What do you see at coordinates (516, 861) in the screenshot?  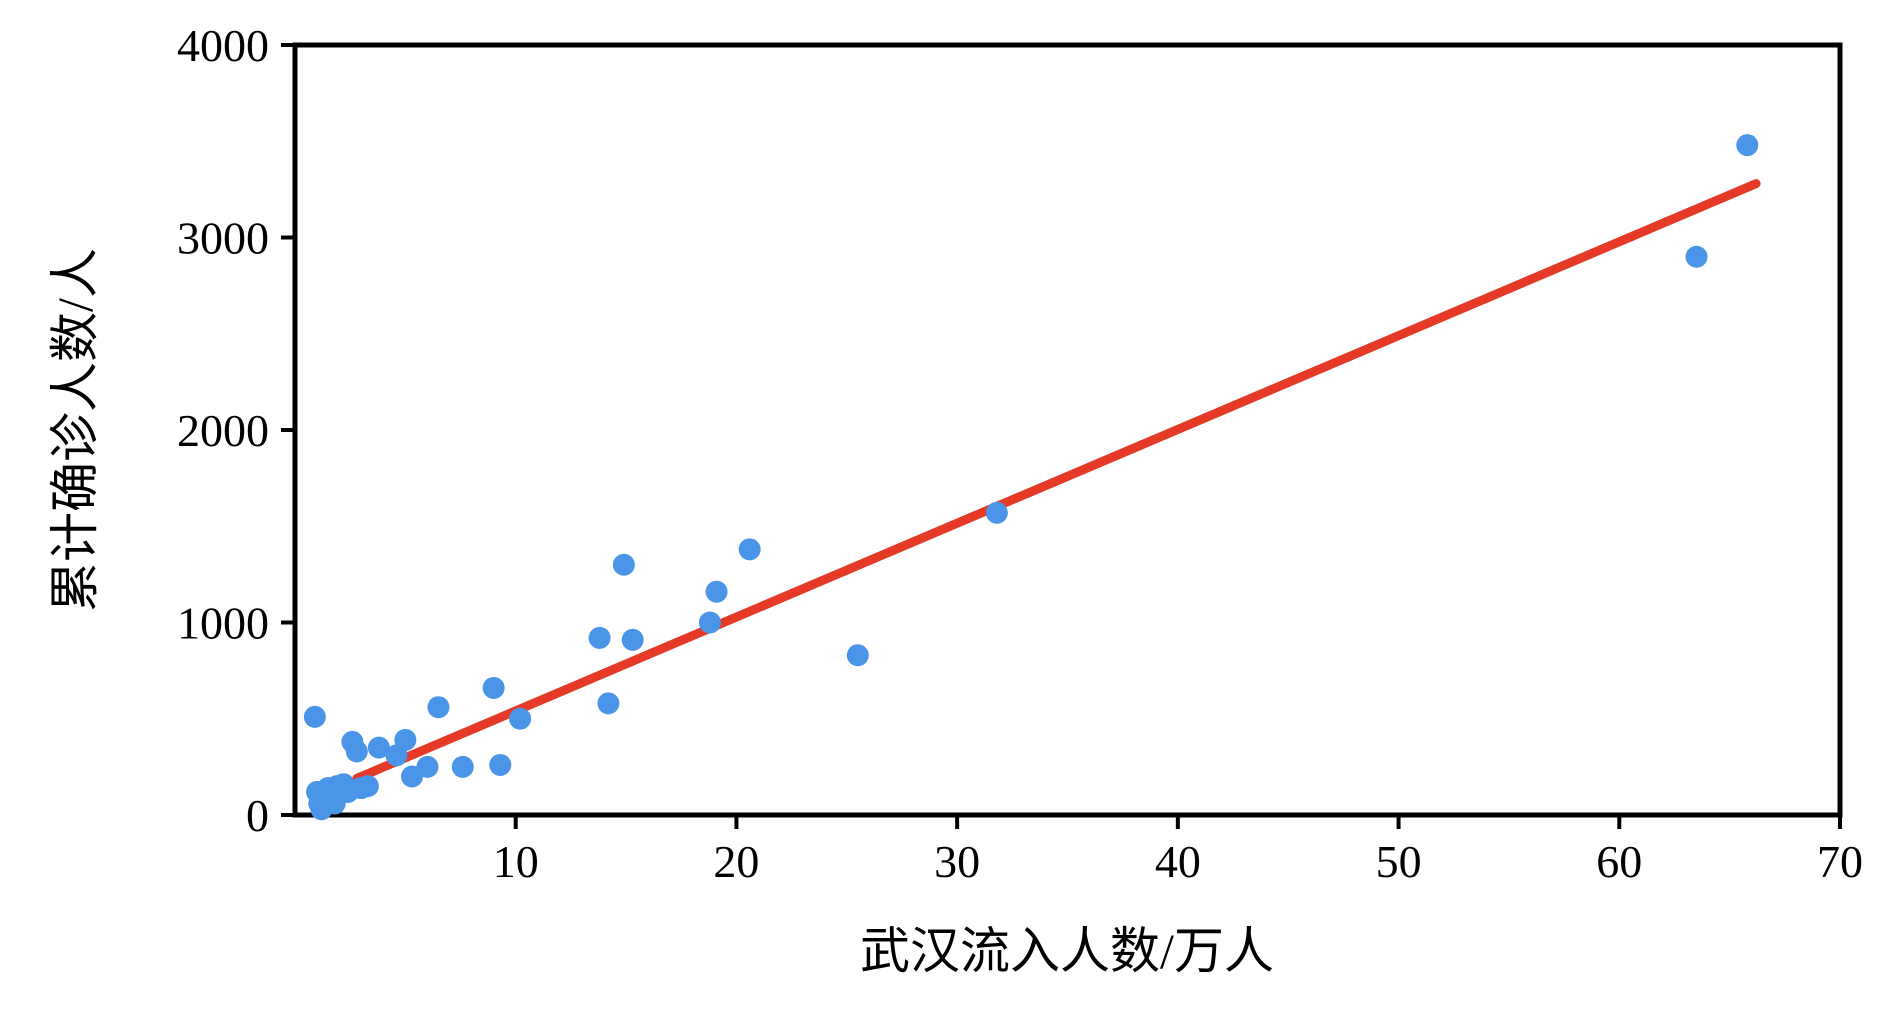 I see `x-tick-label: 10` at bounding box center [516, 861].